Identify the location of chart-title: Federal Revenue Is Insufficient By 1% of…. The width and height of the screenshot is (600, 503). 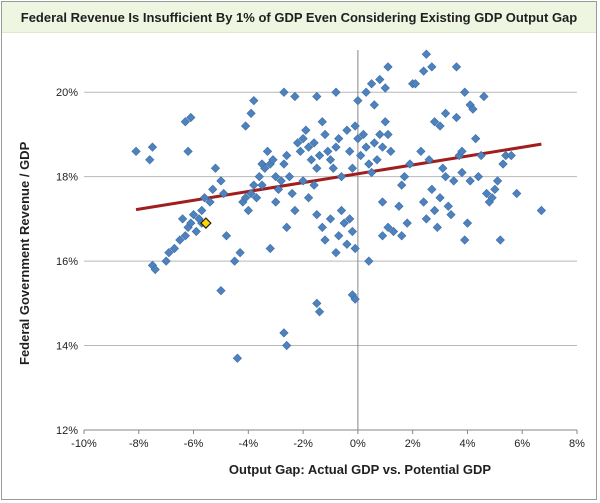
(299, 17).